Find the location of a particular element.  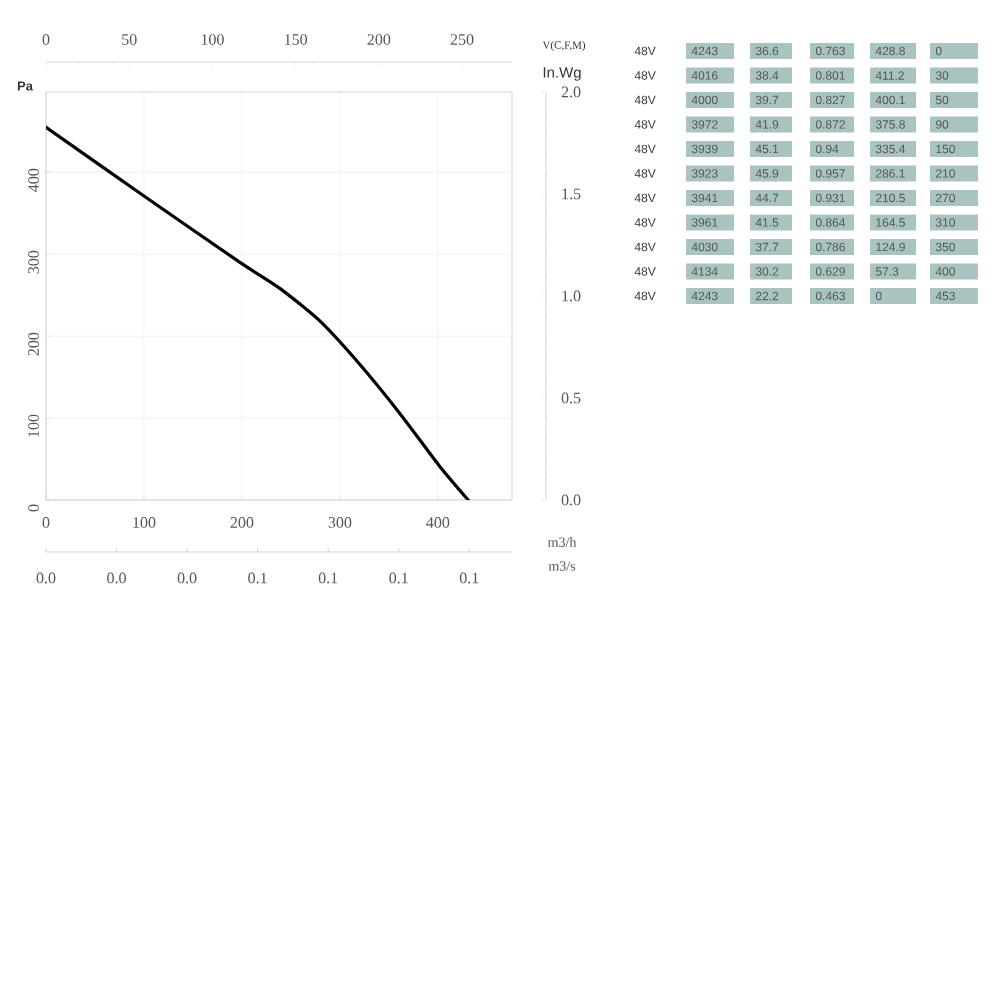

x2-tick-label: 50 is located at coordinates (129, 39).